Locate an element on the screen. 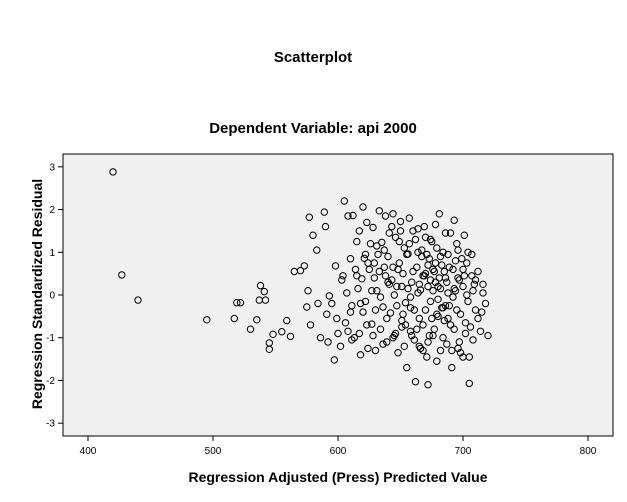 This screenshot has height=502, width=627. x-tick-label: 700 is located at coordinates (463, 451).